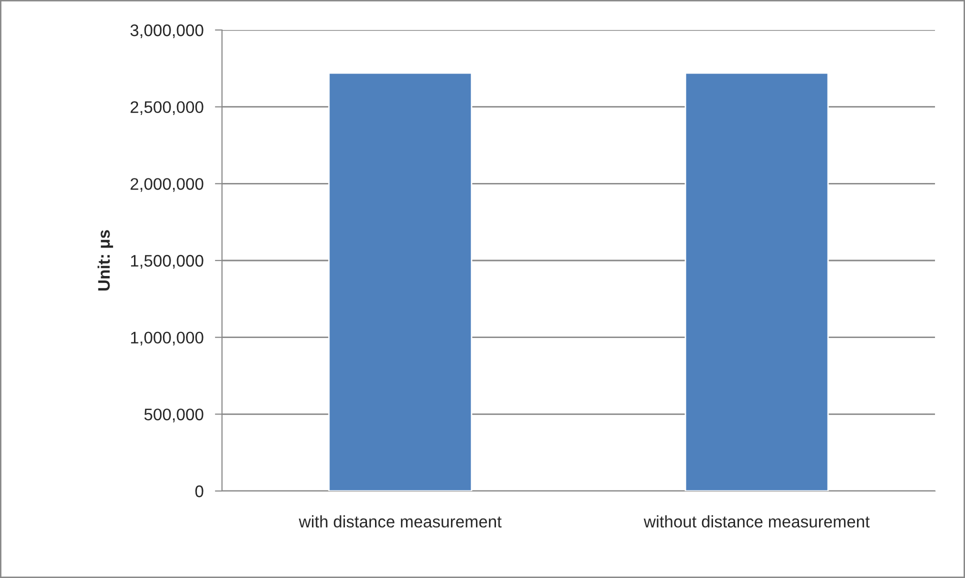 This screenshot has width=965, height=578. Describe the element at coordinates (757, 521) in the screenshot. I see `x-tick-label: without distance measurement` at that location.